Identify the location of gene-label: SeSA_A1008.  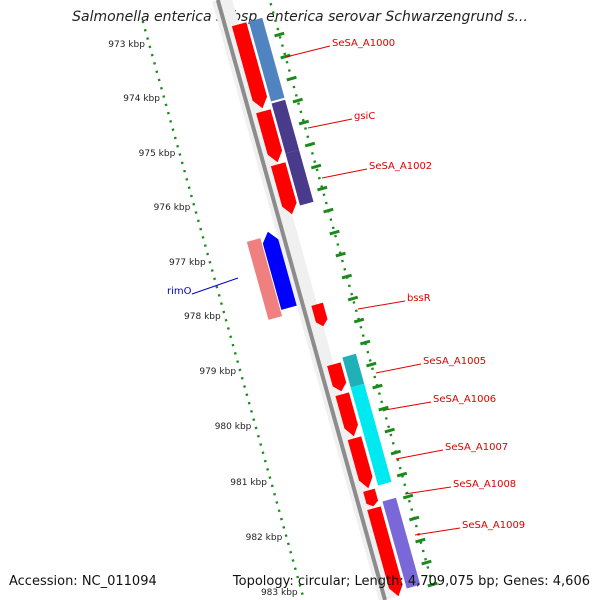
(484, 484).